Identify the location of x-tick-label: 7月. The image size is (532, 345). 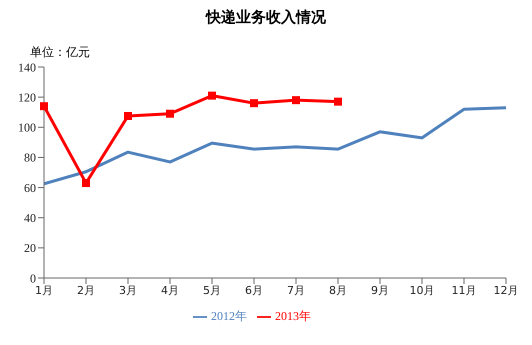
(296, 290).